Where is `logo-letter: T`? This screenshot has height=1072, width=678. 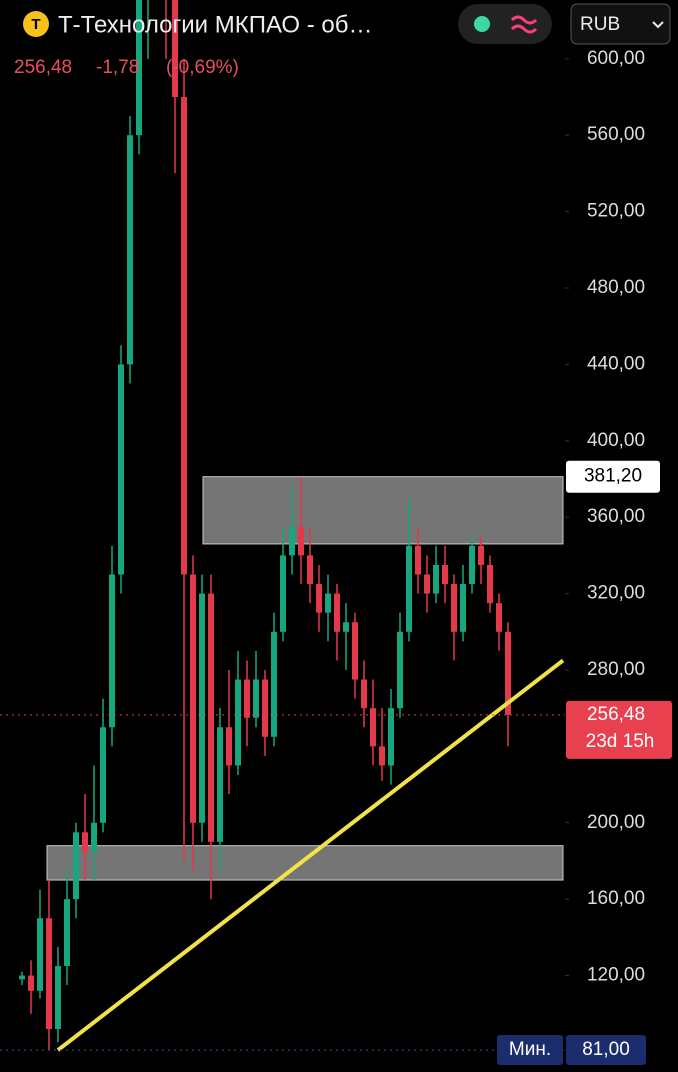
logo-letter: T is located at coordinates (35, 24).